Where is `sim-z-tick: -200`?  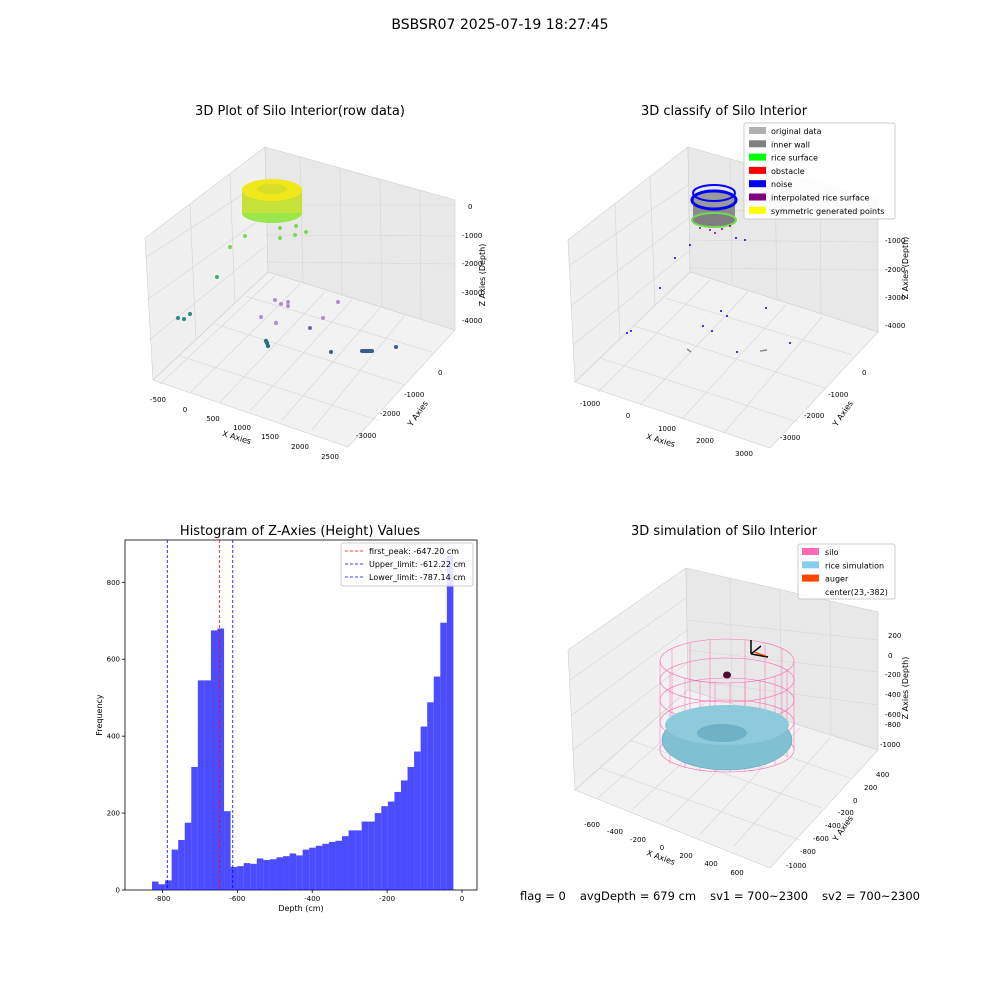
sim-z-tick: -200 is located at coordinates (893, 675).